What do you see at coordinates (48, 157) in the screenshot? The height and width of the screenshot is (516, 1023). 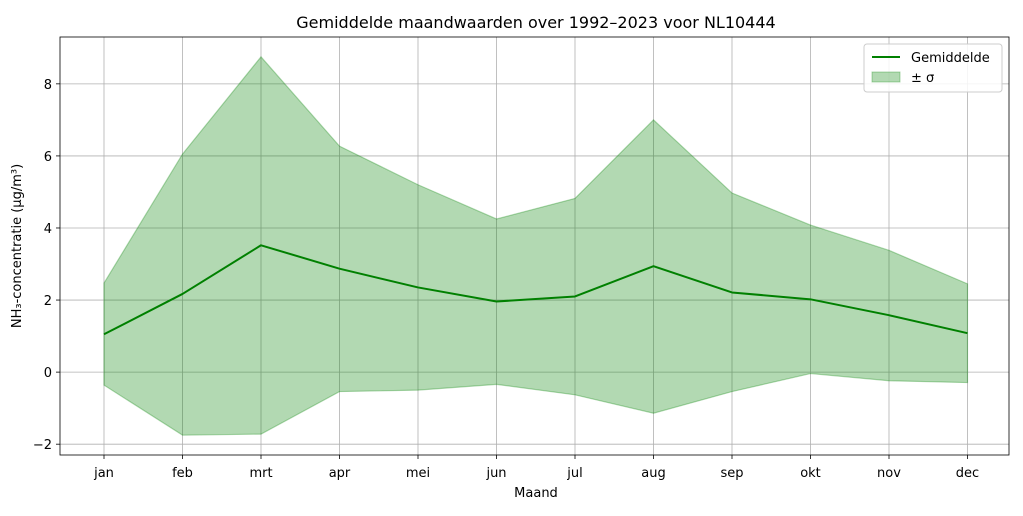 I see `y-tick-label: 6` at bounding box center [48, 157].